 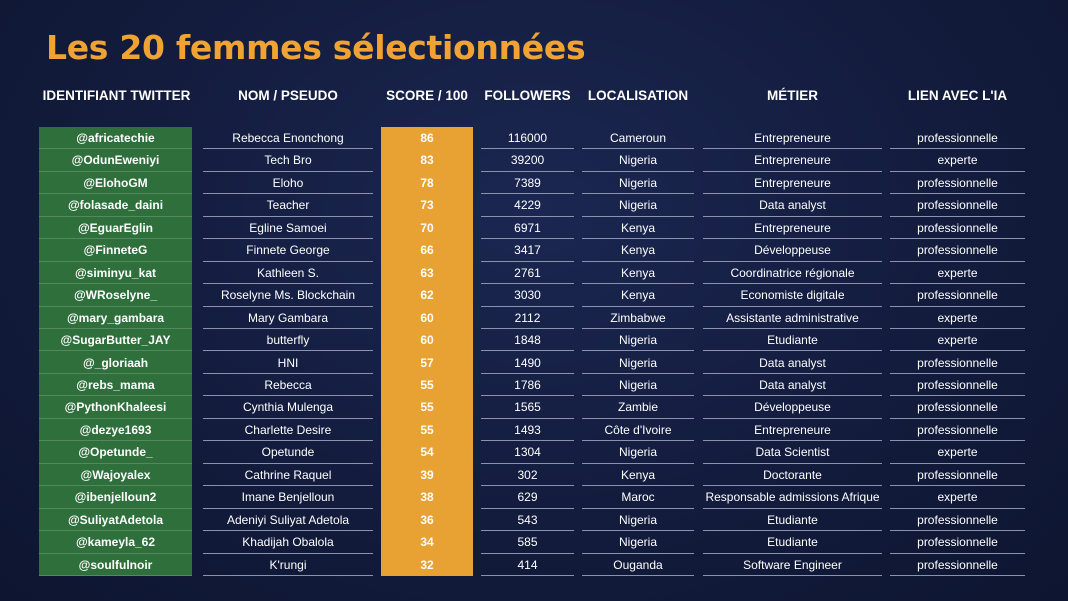 I want to click on header-name: NOM / PSEUDO, so click(x=288, y=95).